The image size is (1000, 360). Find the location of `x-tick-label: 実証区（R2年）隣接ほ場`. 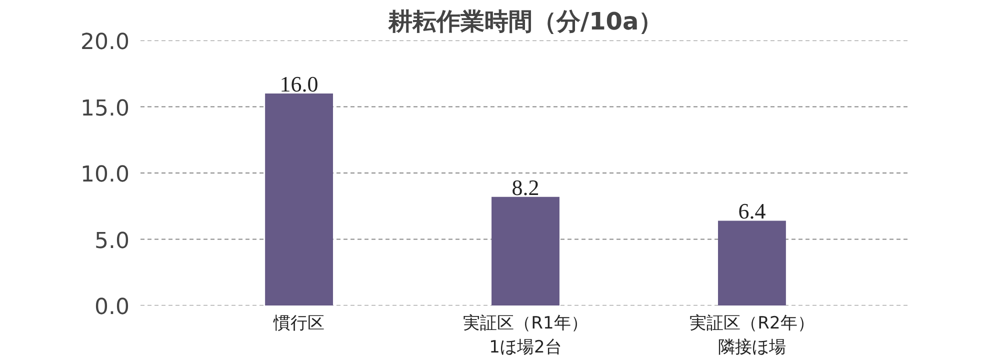

x-tick-label: 実証区（R2年）隣接ほ場 is located at coordinates (752, 336).